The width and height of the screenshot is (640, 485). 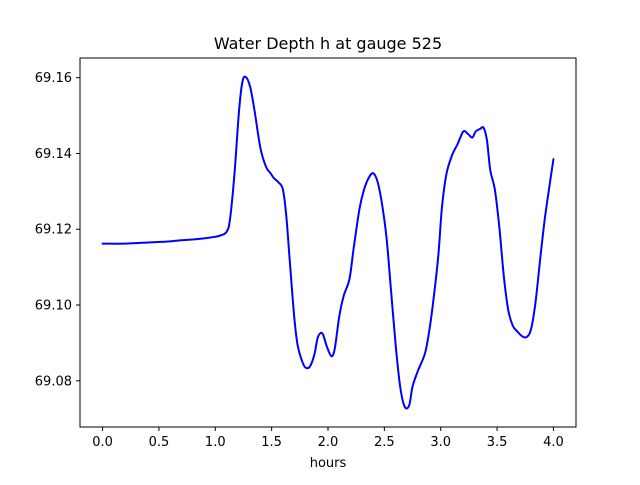 I want to click on x-axis: 0.0 0.5 1.0 1.5 2.0 2.5 3.0 3.5 4.0, so click(x=328, y=438).